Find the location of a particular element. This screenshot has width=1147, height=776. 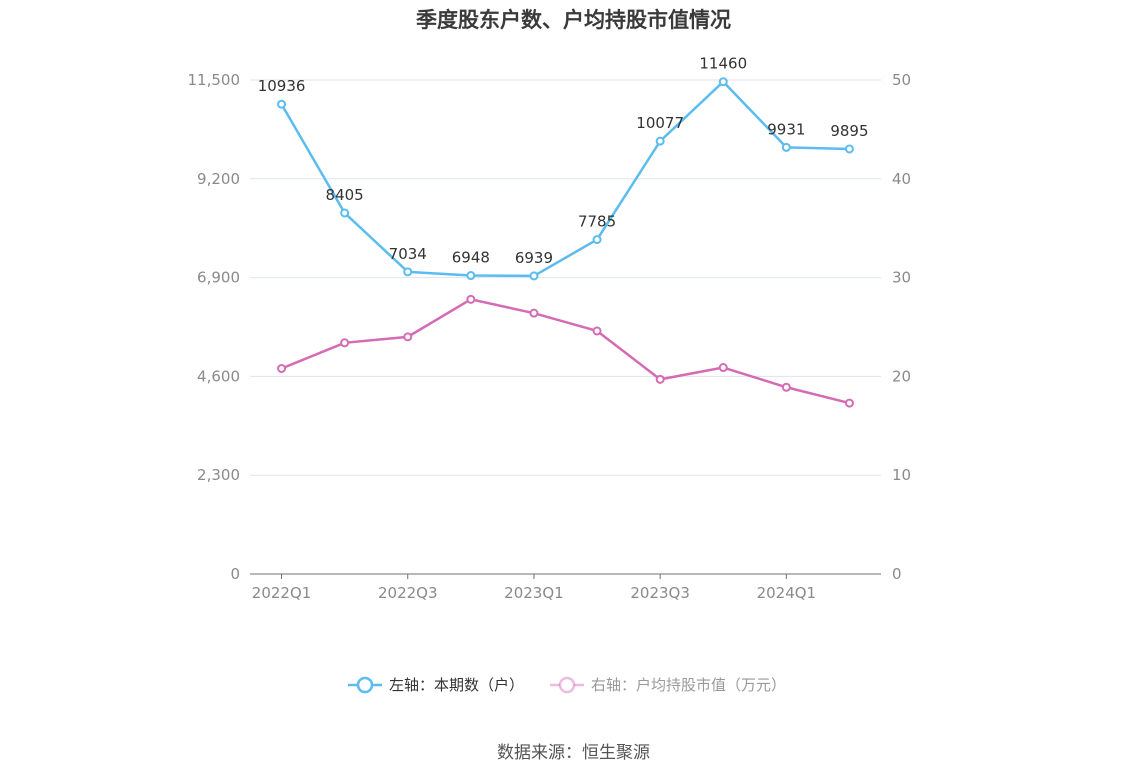

x-tick-label: 2023Q1 is located at coordinates (534, 593).